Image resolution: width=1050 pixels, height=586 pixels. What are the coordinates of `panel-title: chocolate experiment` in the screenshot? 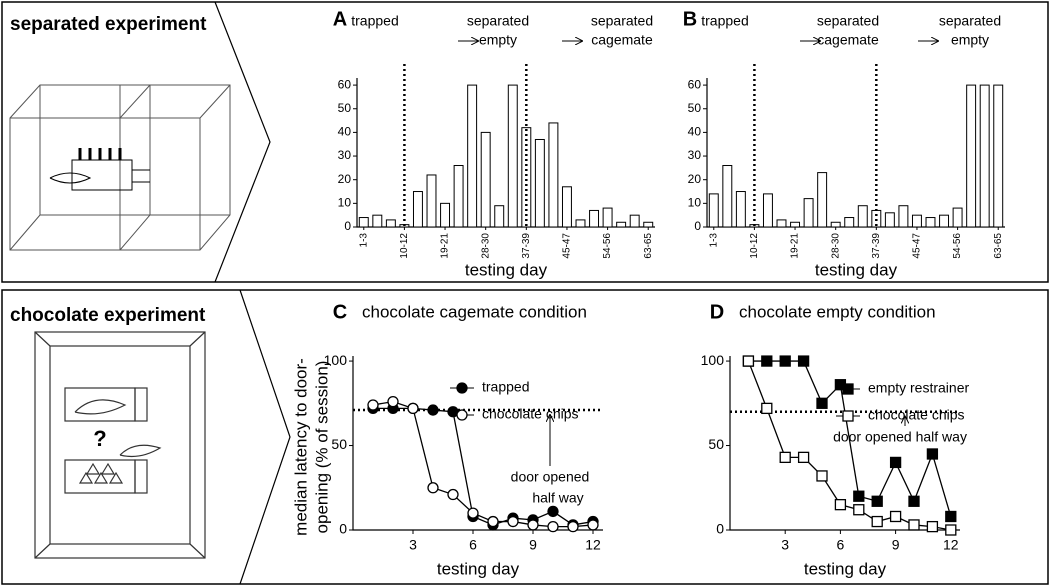 It's located at (108, 315).